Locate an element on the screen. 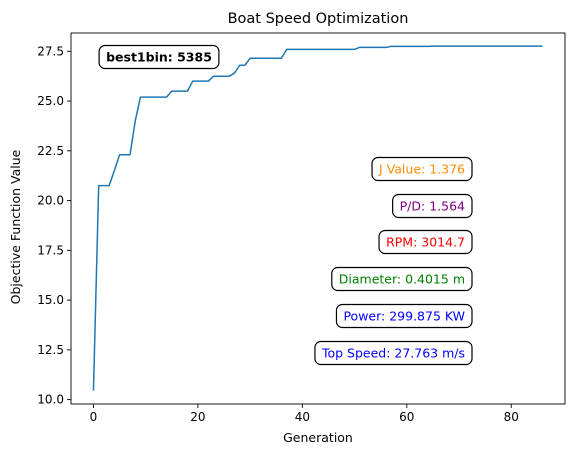  annotation-box: Top Speed: 27.763 m/s is located at coordinates (393, 353).